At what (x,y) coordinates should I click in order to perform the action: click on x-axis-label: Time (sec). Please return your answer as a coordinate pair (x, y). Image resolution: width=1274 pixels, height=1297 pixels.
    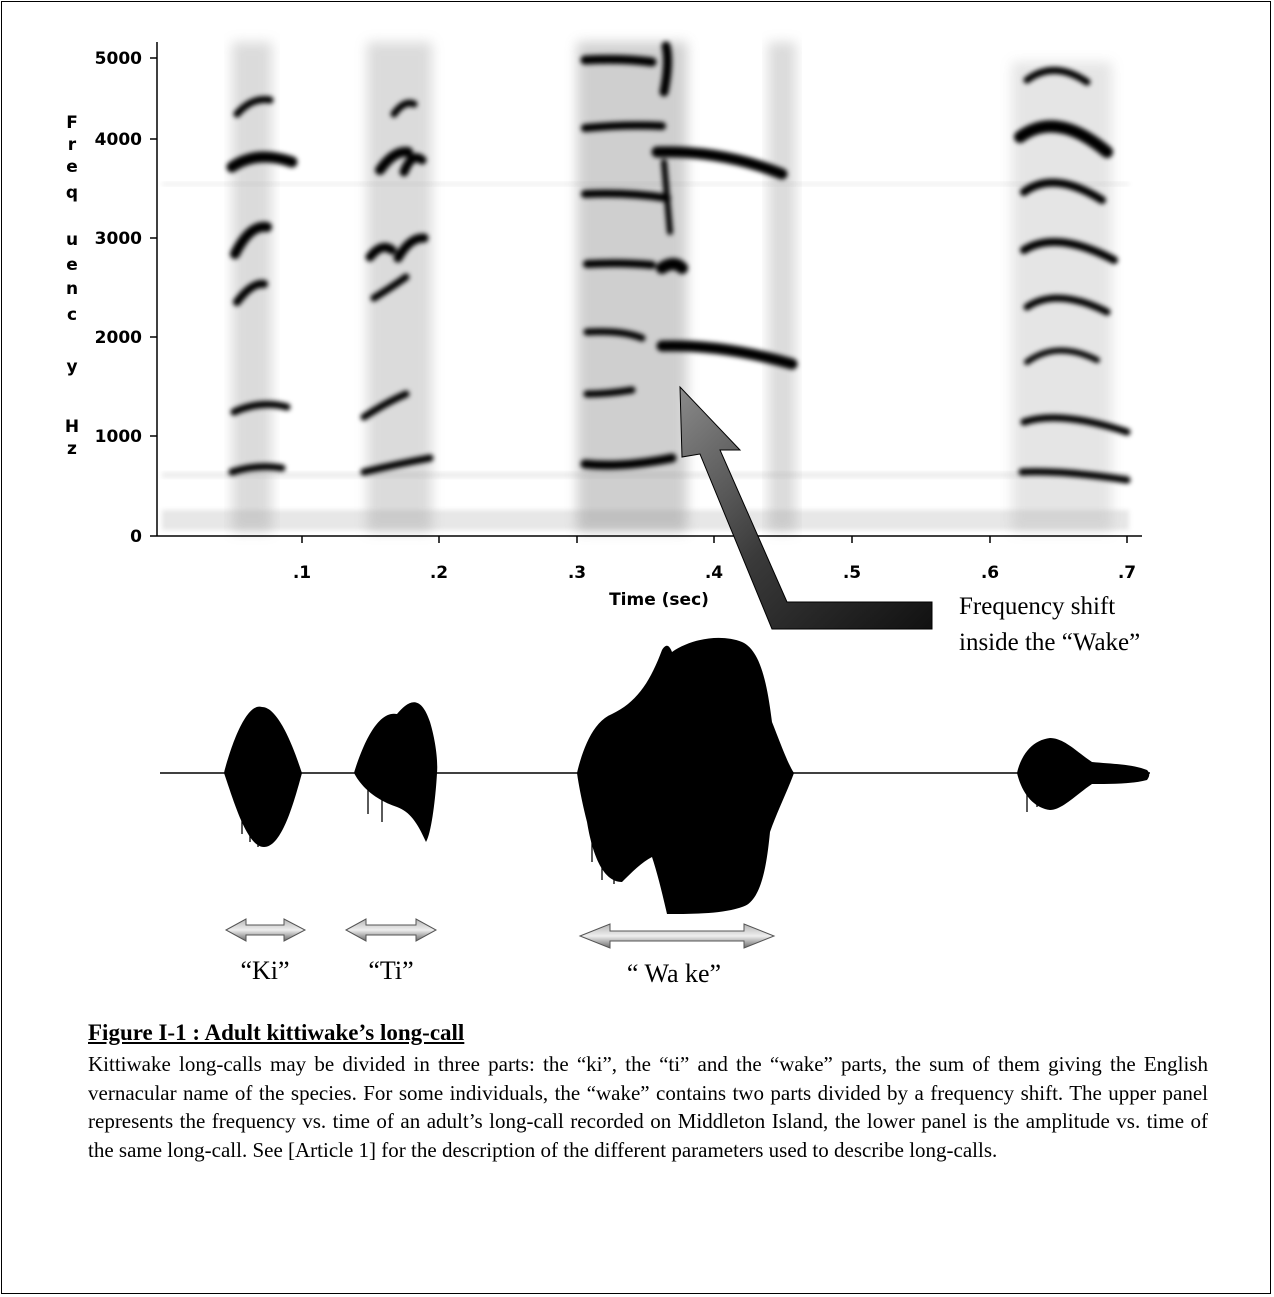
    Looking at the image, I should click on (659, 600).